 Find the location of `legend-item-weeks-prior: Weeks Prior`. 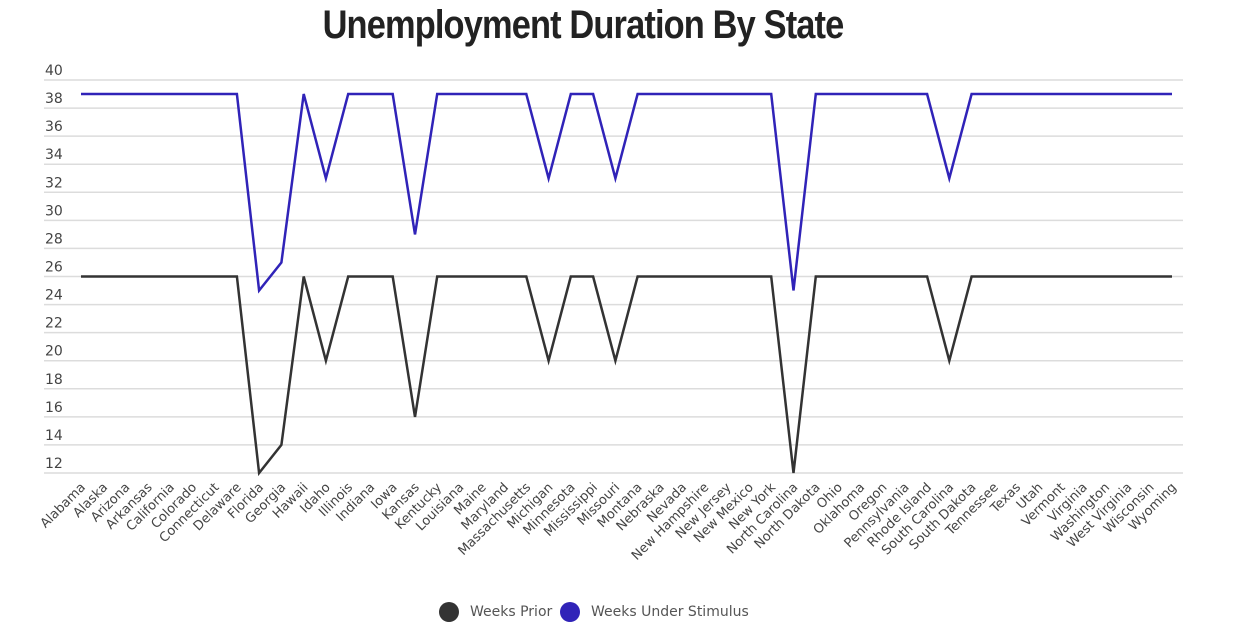

legend-item-weeks-prior: Weeks Prior is located at coordinates (495, 612).